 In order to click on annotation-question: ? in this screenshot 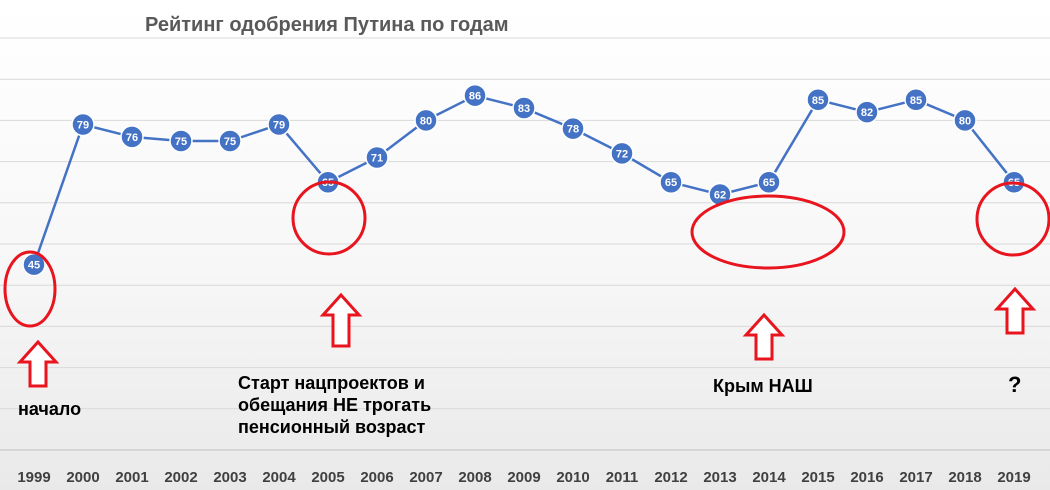, I will do `click(1014, 385)`.